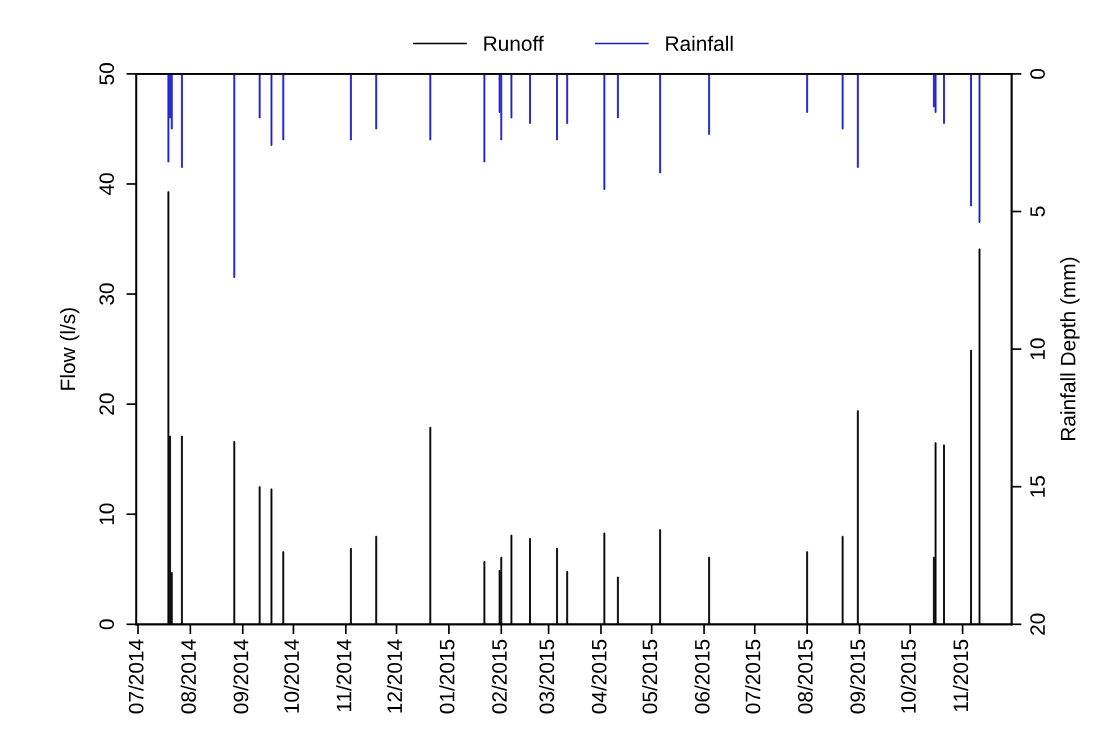  I want to click on x-tick-label: 09/2014, so click(241, 676).